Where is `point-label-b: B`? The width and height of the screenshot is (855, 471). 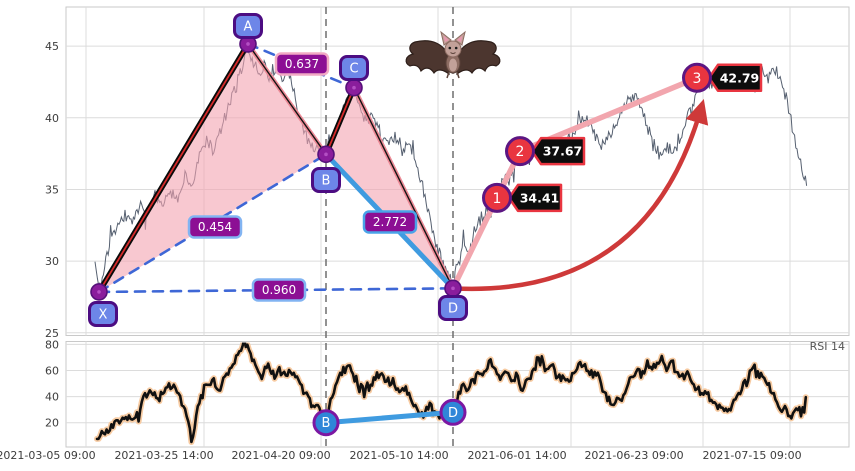 point-label-b: B is located at coordinates (326, 181).